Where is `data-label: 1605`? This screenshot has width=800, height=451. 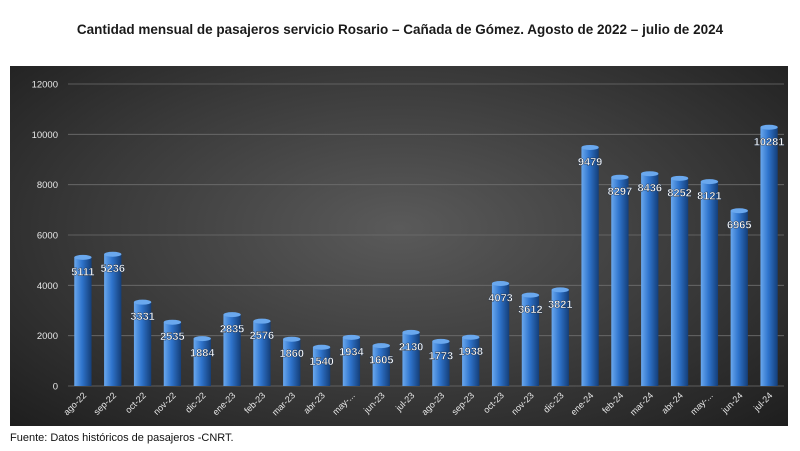 data-label: 1605 is located at coordinates (381, 361).